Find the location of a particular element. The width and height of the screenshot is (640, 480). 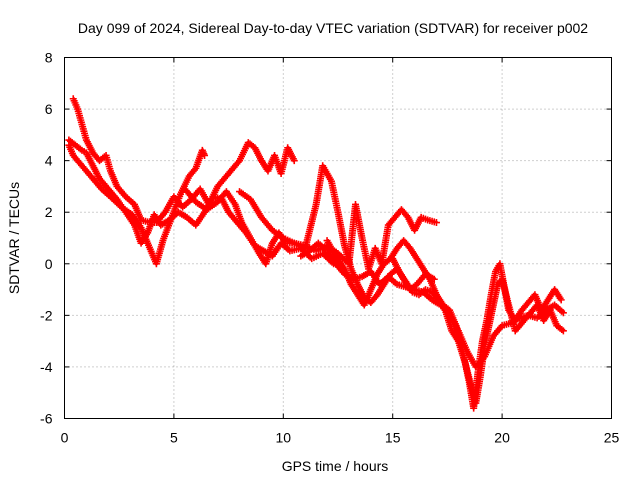

y-axis-label: SDTVAR / TECUs is located at coordinates (14, 238).